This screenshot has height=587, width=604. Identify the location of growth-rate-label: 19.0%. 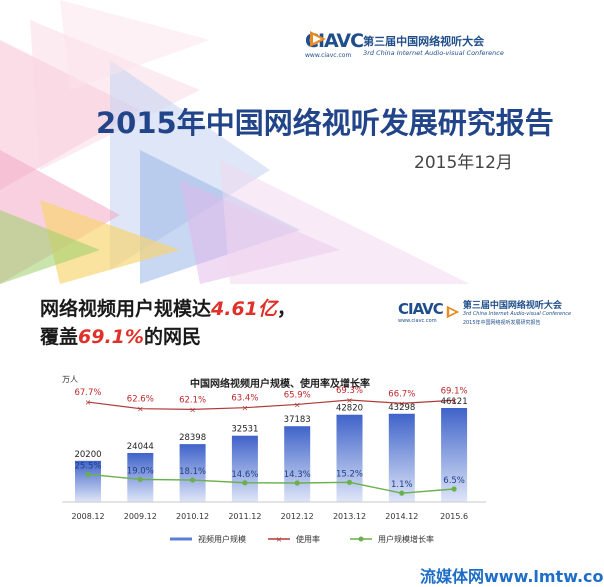
(140, 471).